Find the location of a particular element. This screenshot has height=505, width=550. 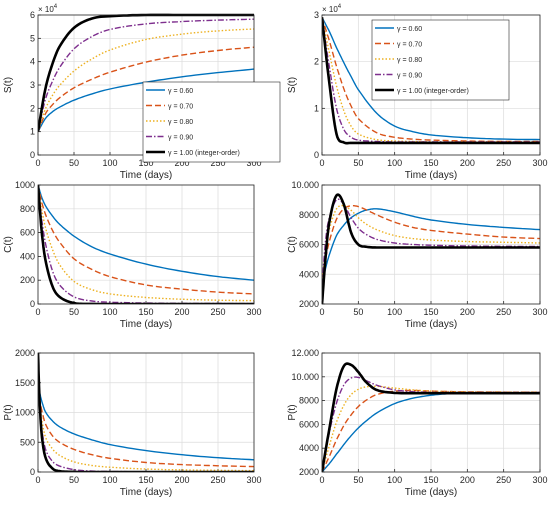

y-tick-label: 4000 is located at coordinates (309, 274).